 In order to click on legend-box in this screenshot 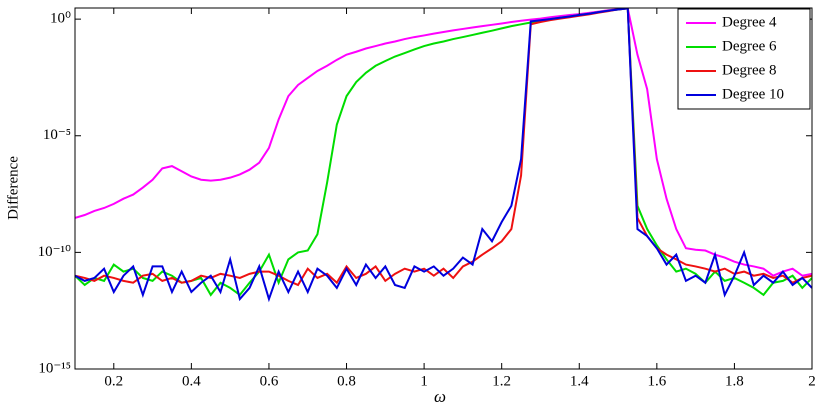, I will do `click(744, 59)`.